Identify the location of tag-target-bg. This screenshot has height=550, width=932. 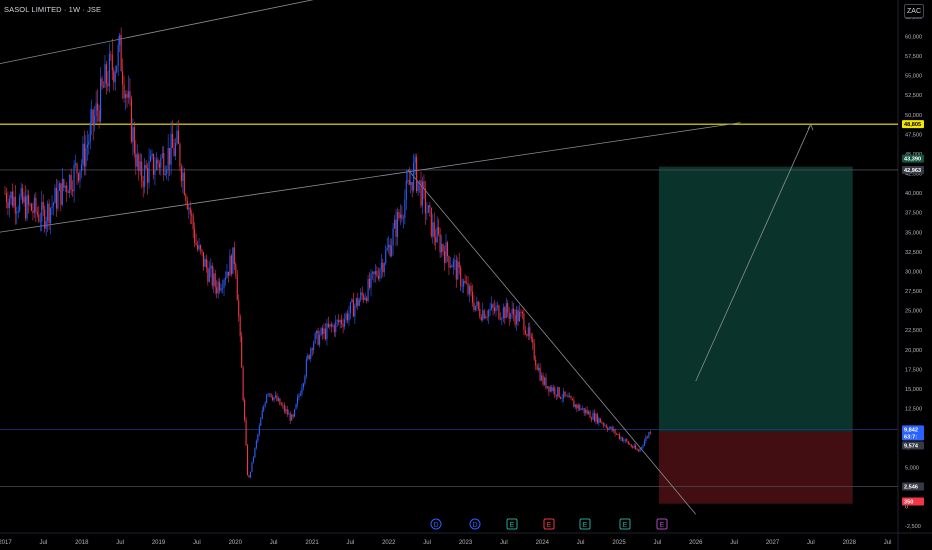
(913, 158).